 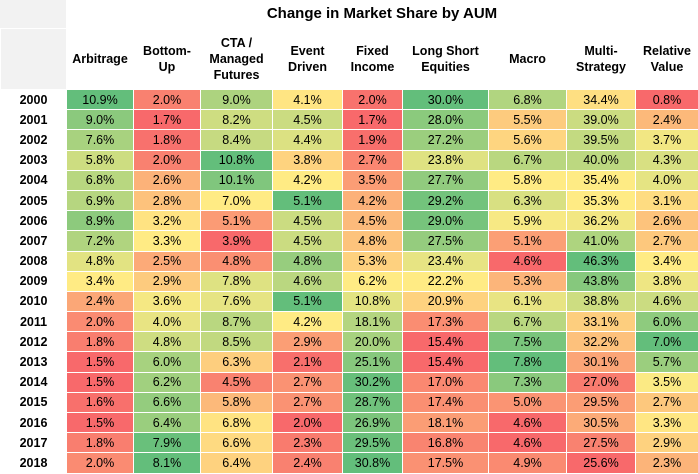 I want to click on heatmap-cell: 34.4%, so click(x=601, y=100).